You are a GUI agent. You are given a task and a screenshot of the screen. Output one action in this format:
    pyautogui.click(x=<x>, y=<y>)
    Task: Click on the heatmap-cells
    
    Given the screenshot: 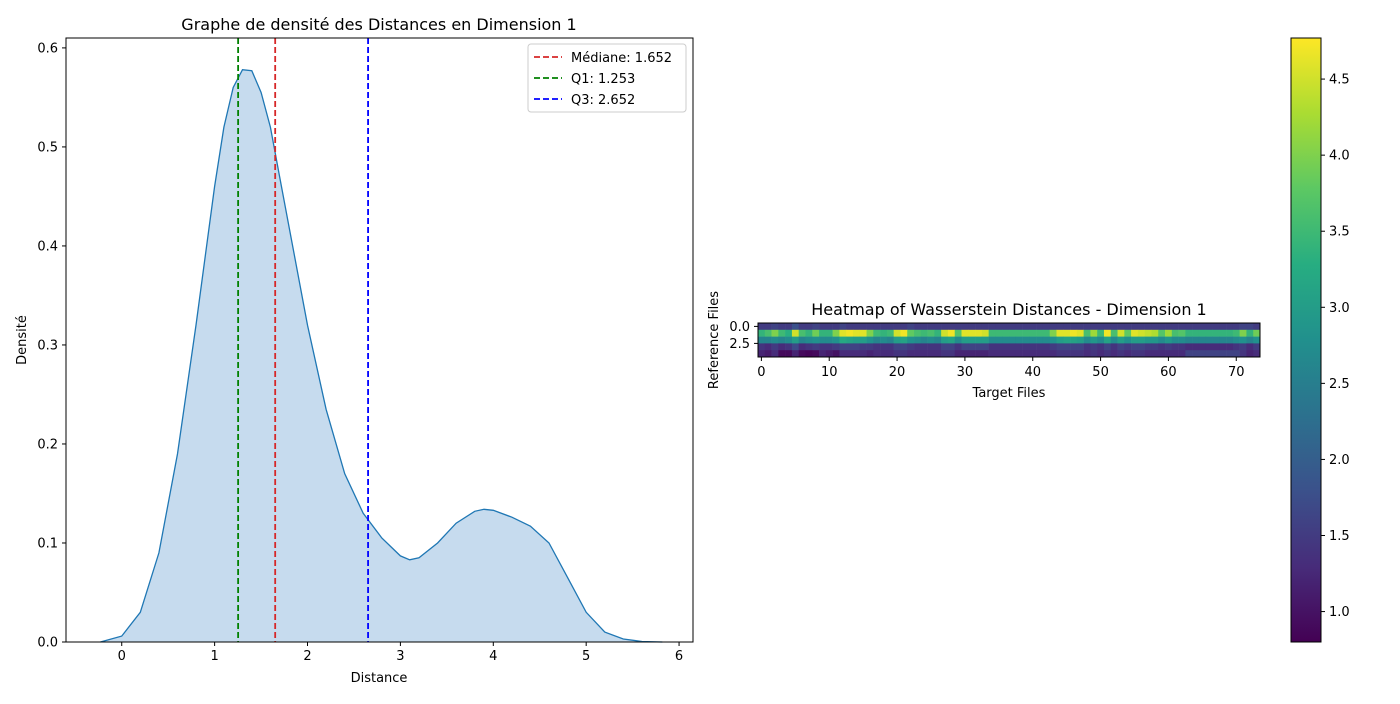 What is the action you would take?
    pyautogui.click(x=1009, y=340)
    